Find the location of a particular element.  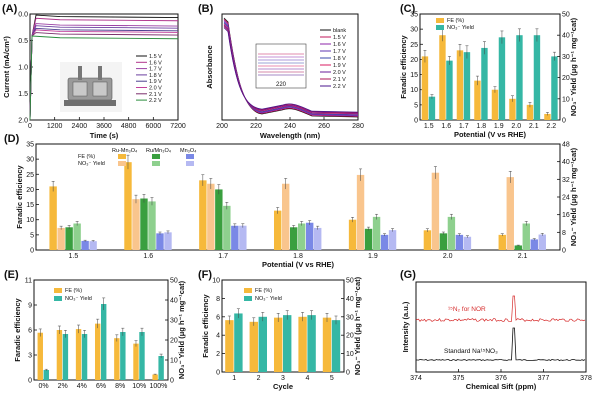

y-left-tick-label: 3 is located at coordinates (30, 356).